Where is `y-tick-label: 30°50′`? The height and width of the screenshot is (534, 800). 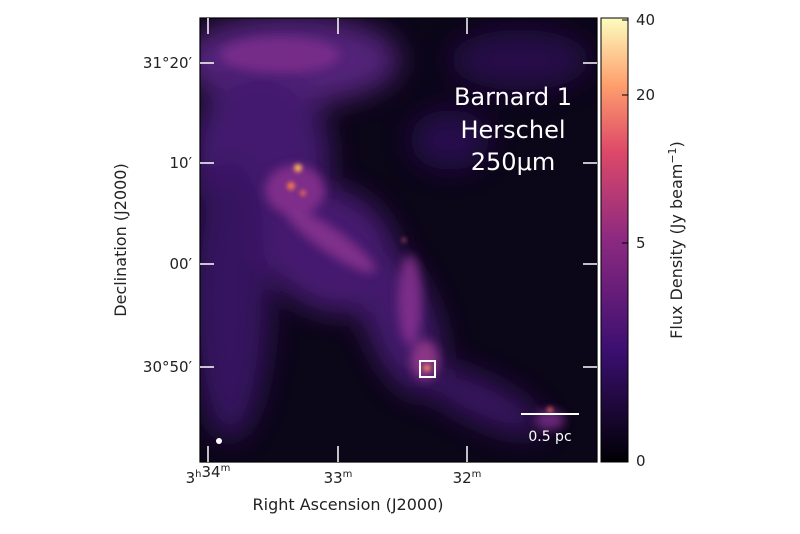
y-tick-label: 30°50′ is located at coordinates (168, 367).